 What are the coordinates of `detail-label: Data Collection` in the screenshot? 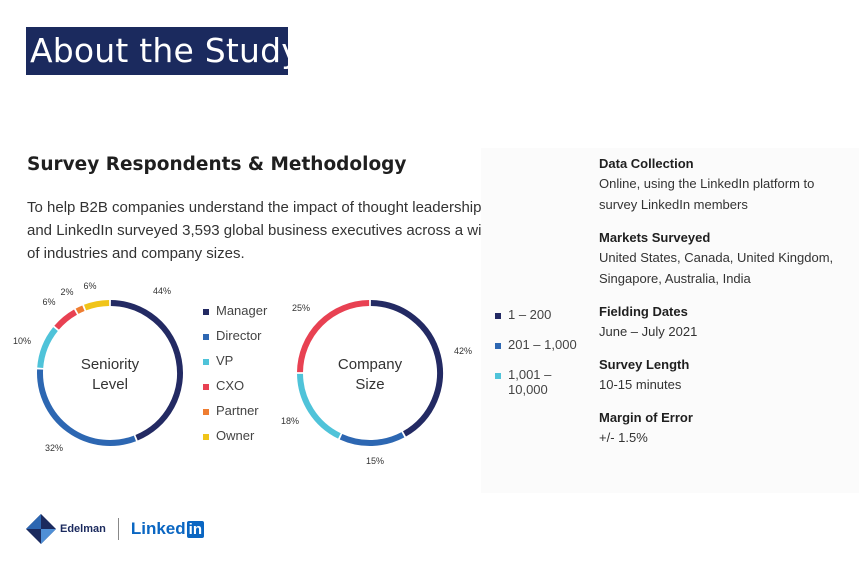 It's located at (646, 163).